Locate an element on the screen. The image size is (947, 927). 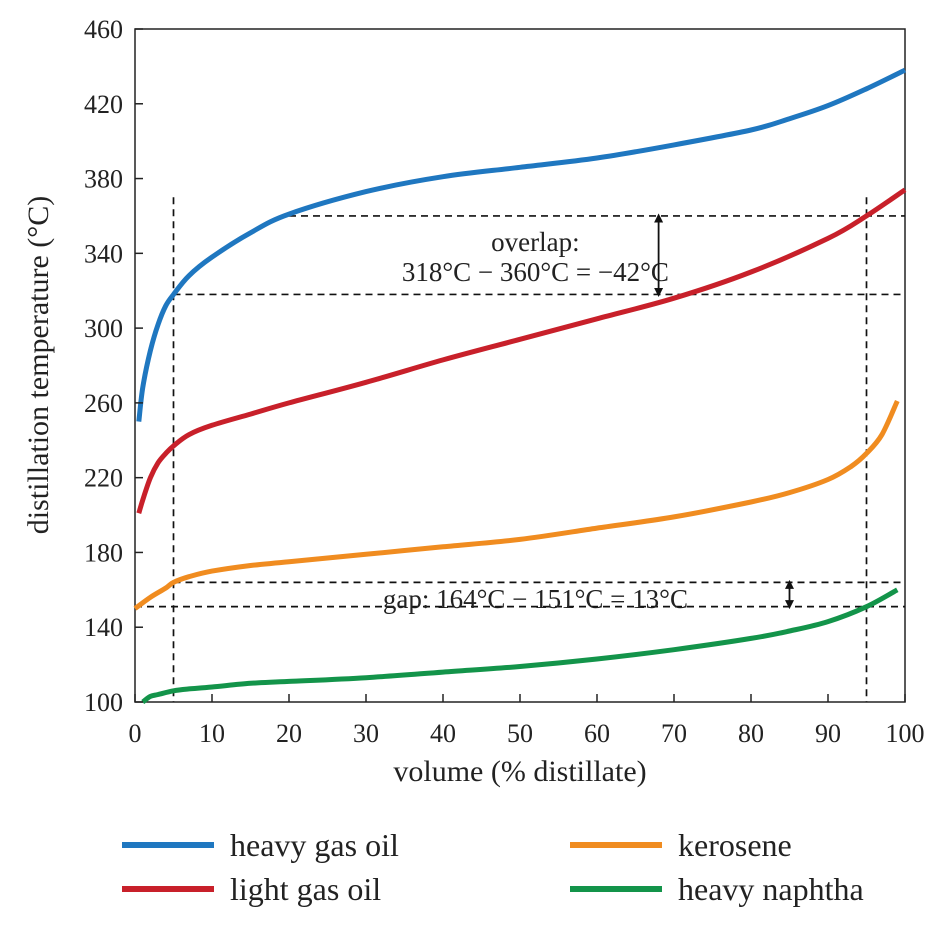
y-tick-label: 180 is located at coordinates (103, 552).